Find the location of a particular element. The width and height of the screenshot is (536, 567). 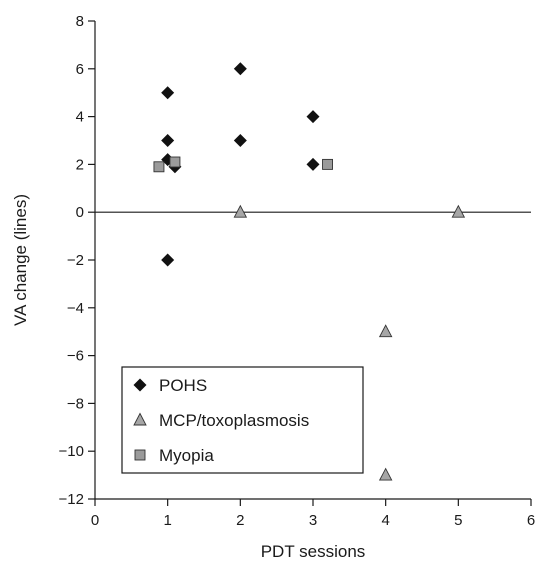

y-tick-label: 0 is located at coordinates (80, 212).